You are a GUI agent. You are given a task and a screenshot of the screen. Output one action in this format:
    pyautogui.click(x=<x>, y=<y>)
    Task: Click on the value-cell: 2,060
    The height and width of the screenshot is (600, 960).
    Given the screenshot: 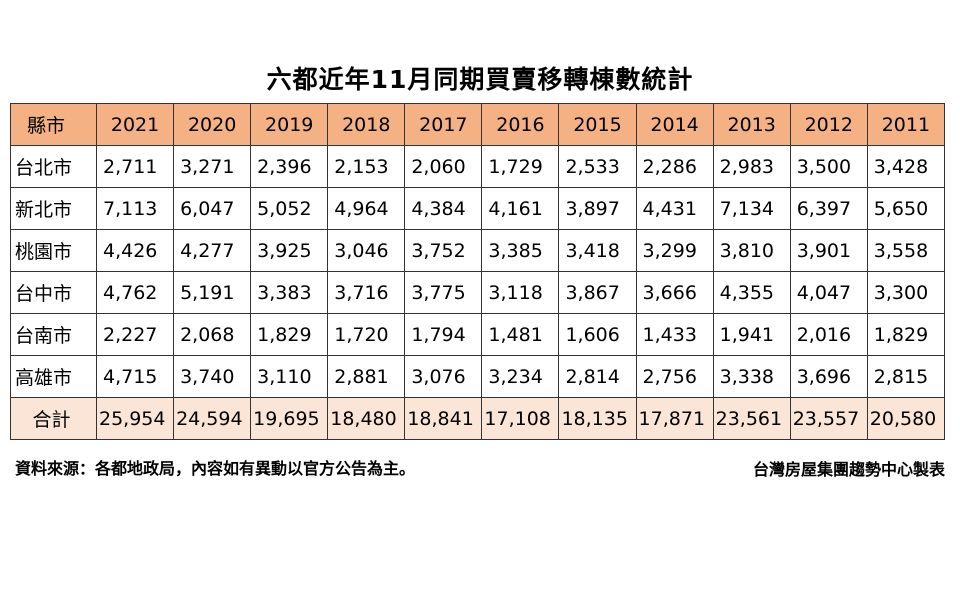 What is the action you would take?
    pyautogui.click(x=443, y=166)
    